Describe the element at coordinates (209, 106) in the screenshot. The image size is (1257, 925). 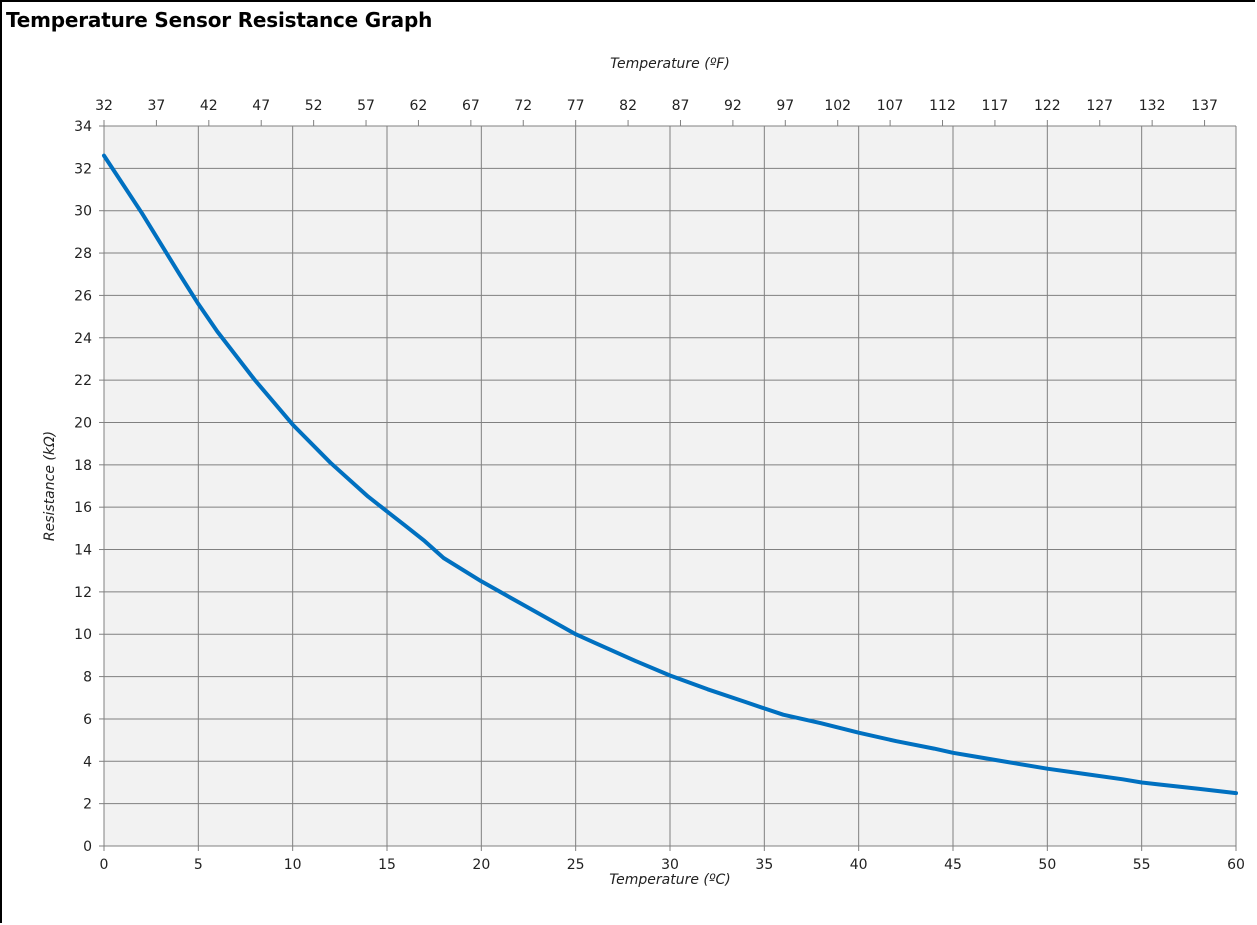
I see `x2-tick-label: 42` at that location.